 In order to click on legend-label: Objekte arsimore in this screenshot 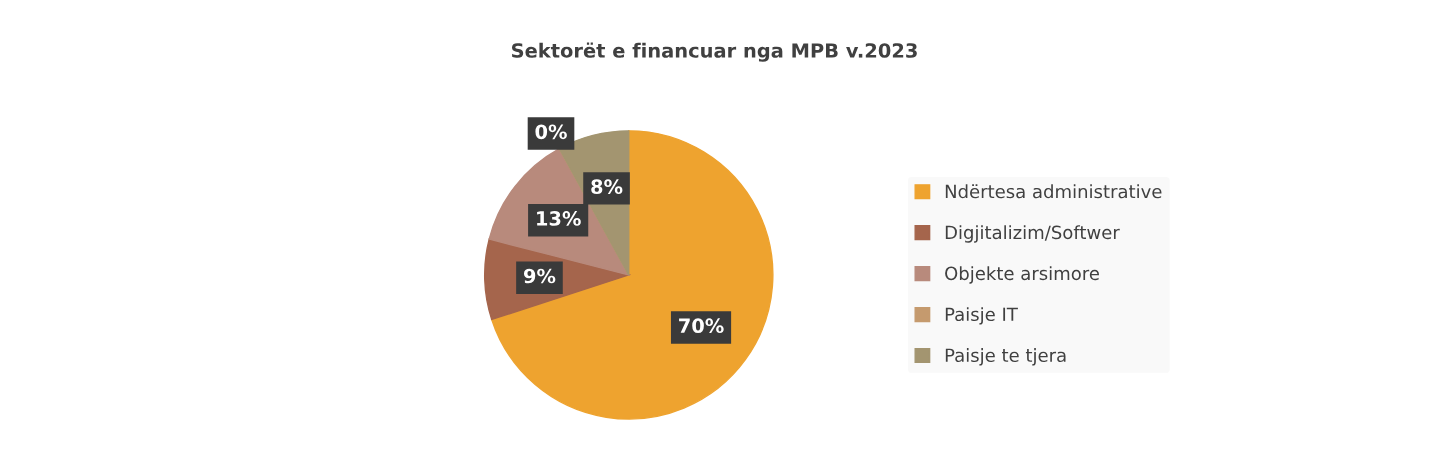, I will do `click(1022, 275)`.